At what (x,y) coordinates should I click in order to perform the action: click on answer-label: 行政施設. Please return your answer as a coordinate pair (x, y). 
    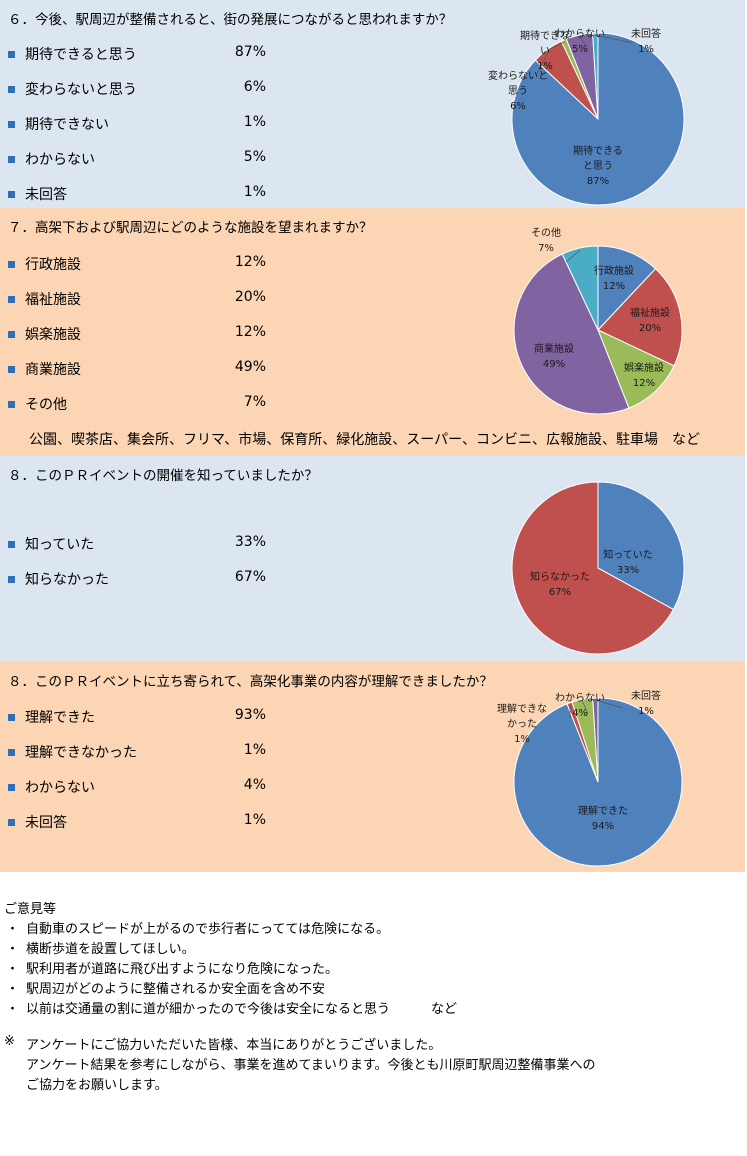
    Looking at the image, I should click on (53, 265).